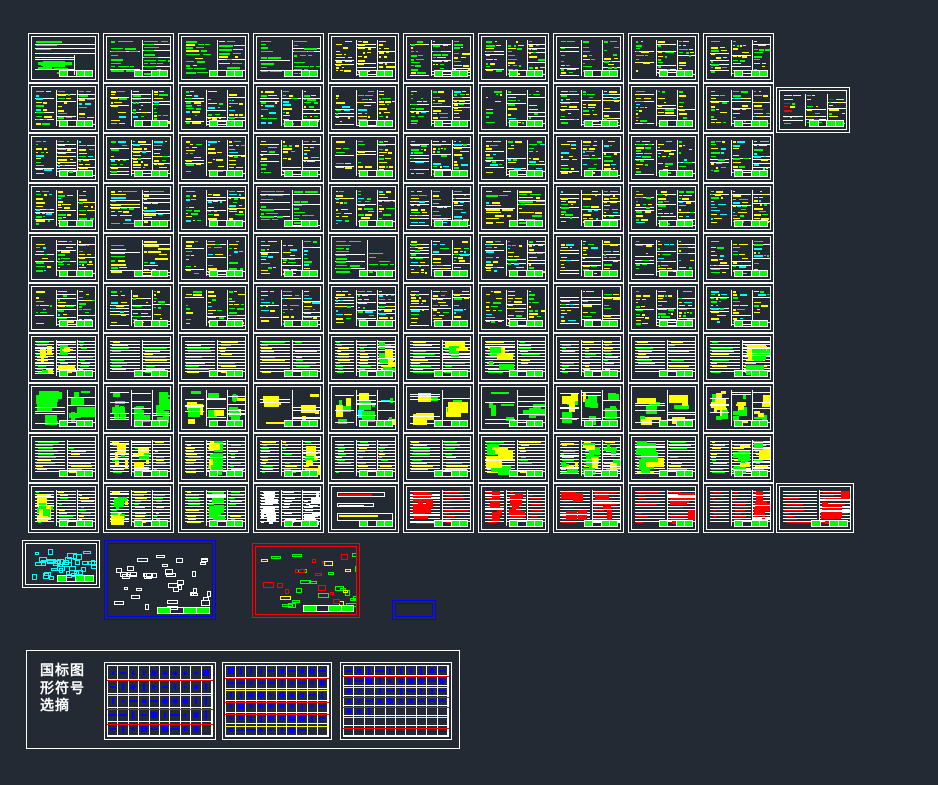 Image resolution: width=938 pixels, height=785 pixels. I want to click on drawing-sheet-r3-c9, so click(663, 158).